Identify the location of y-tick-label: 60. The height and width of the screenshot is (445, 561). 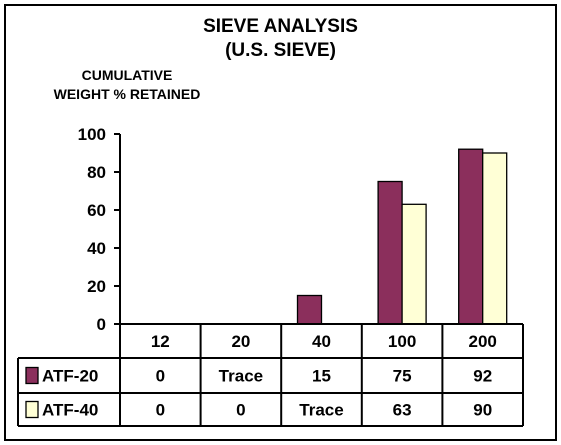
(96, 210).